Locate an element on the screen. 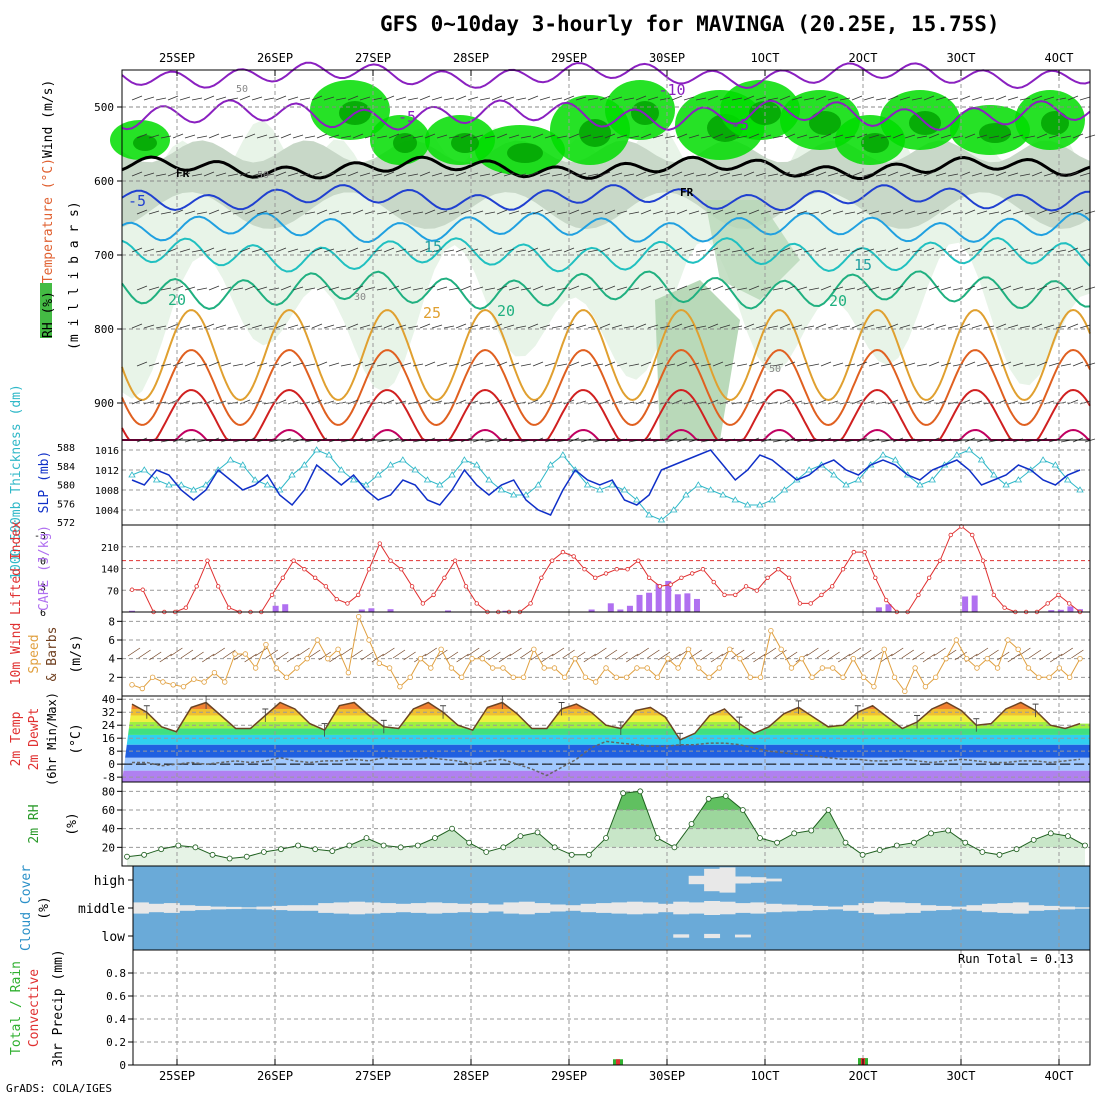  rh-band is located at coordinates (606, 856).